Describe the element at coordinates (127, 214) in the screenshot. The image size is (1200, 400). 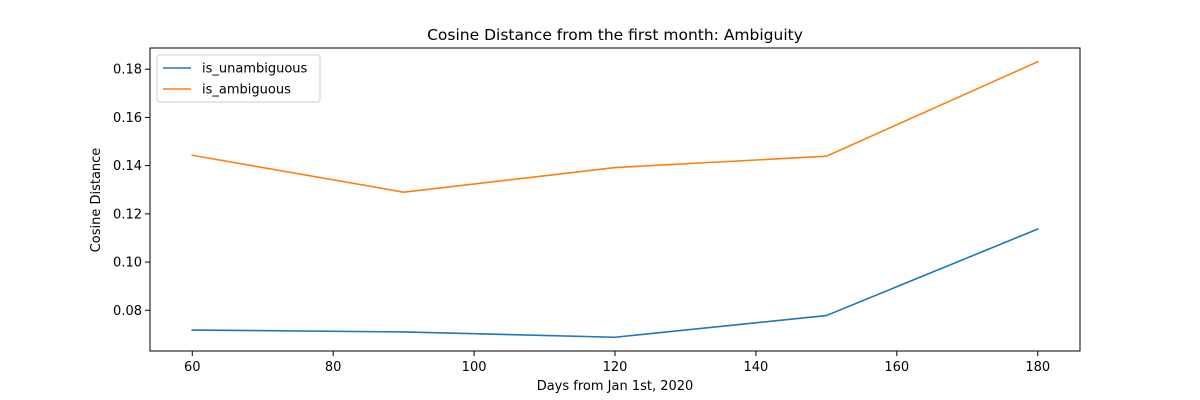
I see `y-tick-label: 0.12` at that location.